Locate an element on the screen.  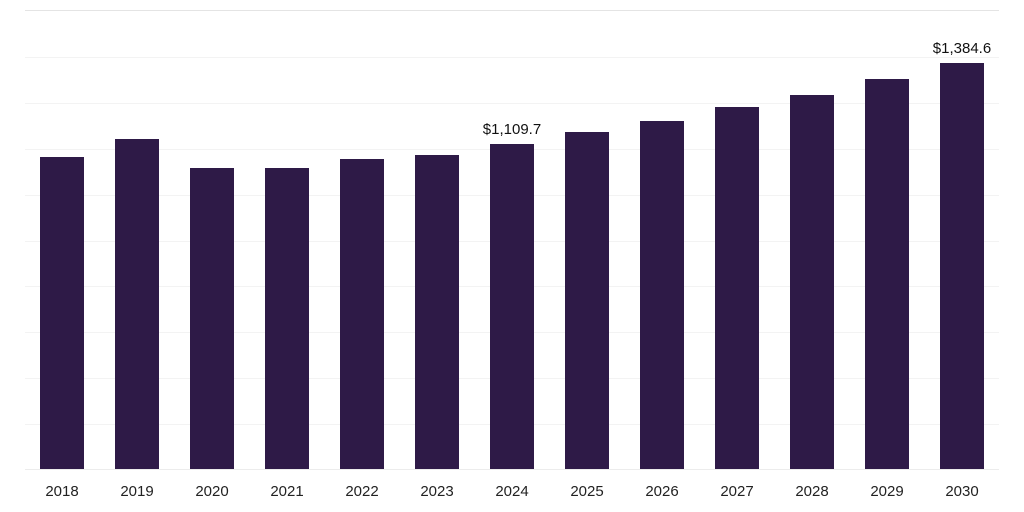
x-tick-label: 2029 is located at coordinates (887, 491).